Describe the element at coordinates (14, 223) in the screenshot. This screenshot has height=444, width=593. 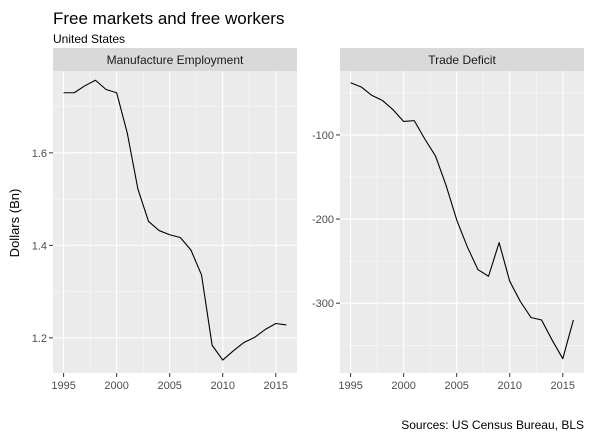
I see `y-axis-label: Dollars (Bn)` at that location.